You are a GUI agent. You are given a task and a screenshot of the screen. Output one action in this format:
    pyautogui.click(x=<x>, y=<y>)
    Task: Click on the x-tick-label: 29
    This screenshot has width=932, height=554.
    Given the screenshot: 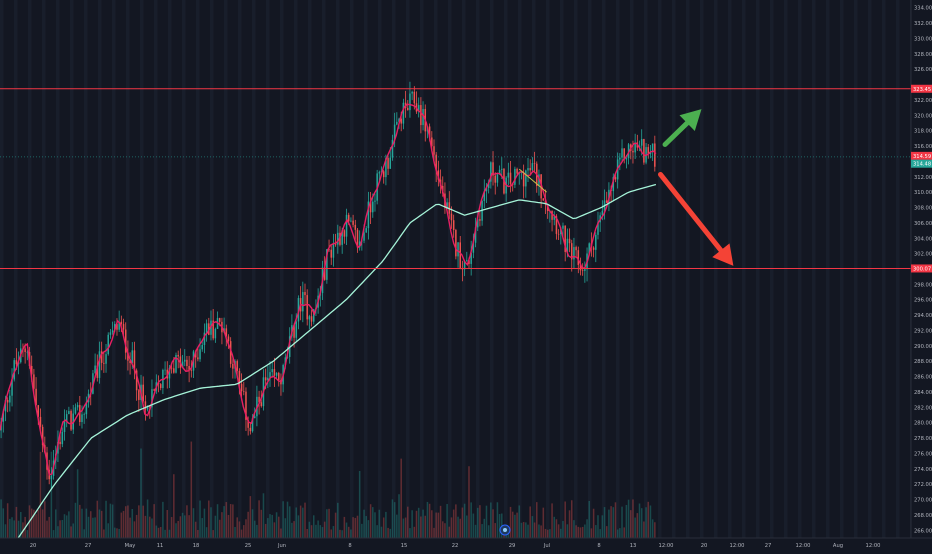 What is the action you would take?
    pyautogui.click(x=512, y=546)
    